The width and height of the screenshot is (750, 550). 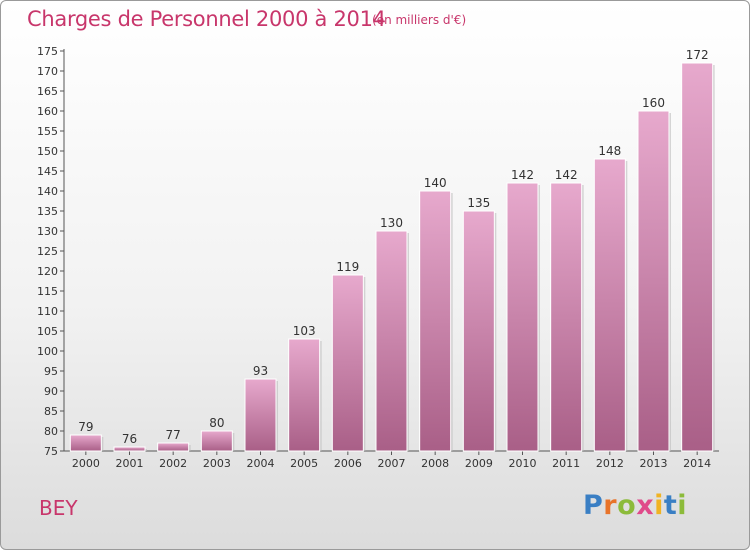 I want to click on y-tick-label: 115, so click(x=47, y=291).